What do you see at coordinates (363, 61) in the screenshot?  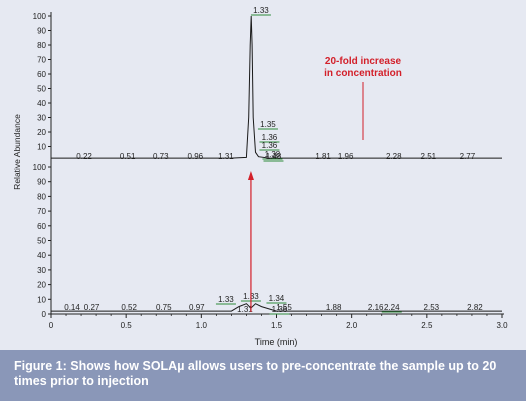 I see `annotation-line-1: 20-fold increase` at bounding box center [363, 61].